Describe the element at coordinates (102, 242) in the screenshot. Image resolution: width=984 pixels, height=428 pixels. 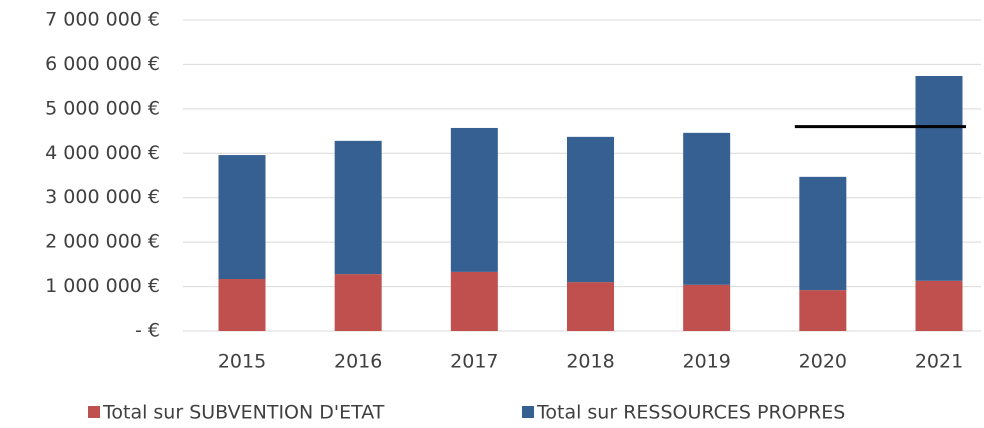
I see `y-tick-label: 2 000 000 €` at that location.